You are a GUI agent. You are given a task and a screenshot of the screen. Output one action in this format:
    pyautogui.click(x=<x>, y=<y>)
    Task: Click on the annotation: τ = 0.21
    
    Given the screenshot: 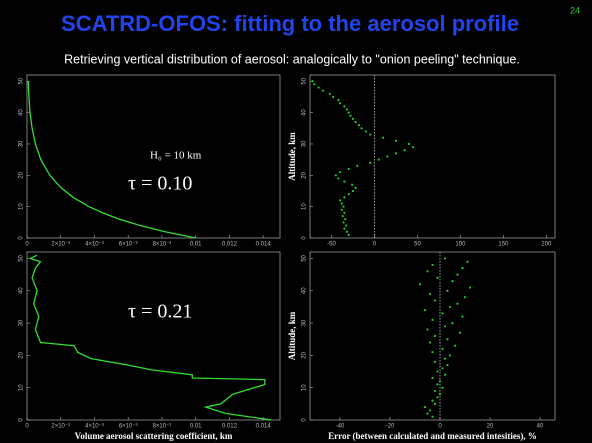 What is the action you would take?
    pyautogui.click(x=160, y=312)
    